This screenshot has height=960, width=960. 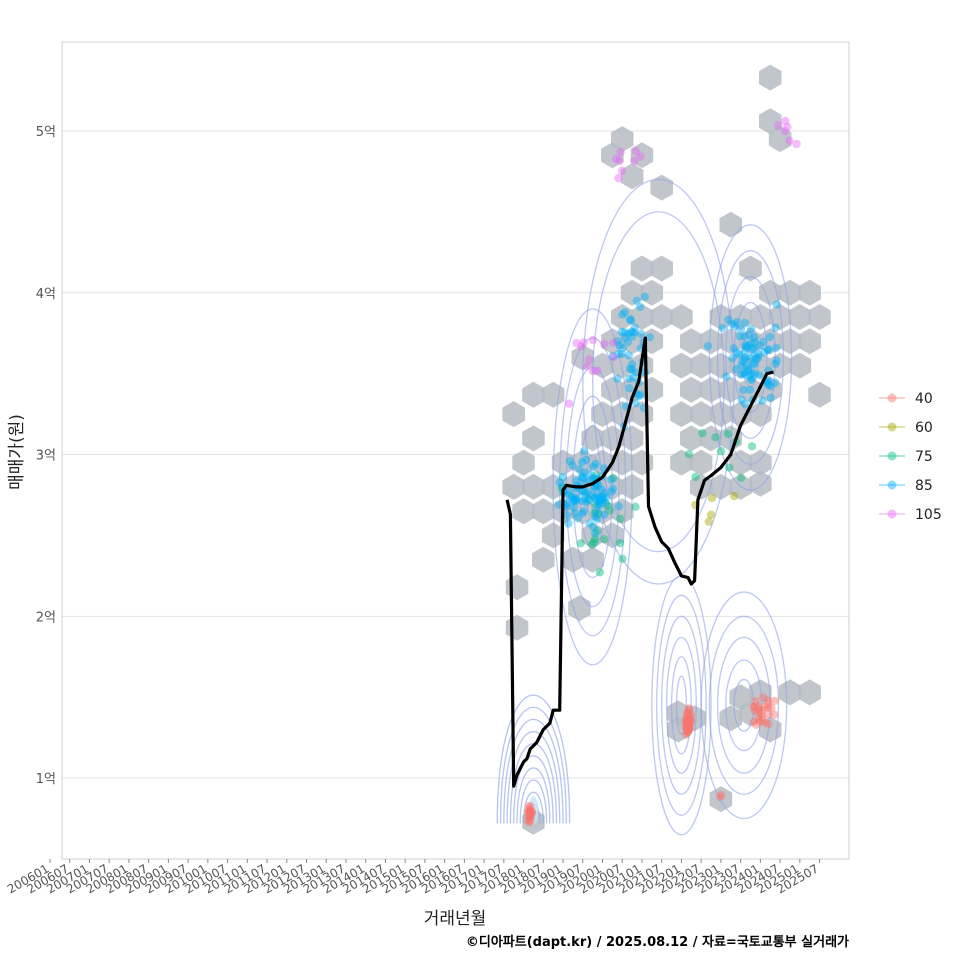 I want to click on legend: 40 60 75 85 105, so click(x=910, y=457).